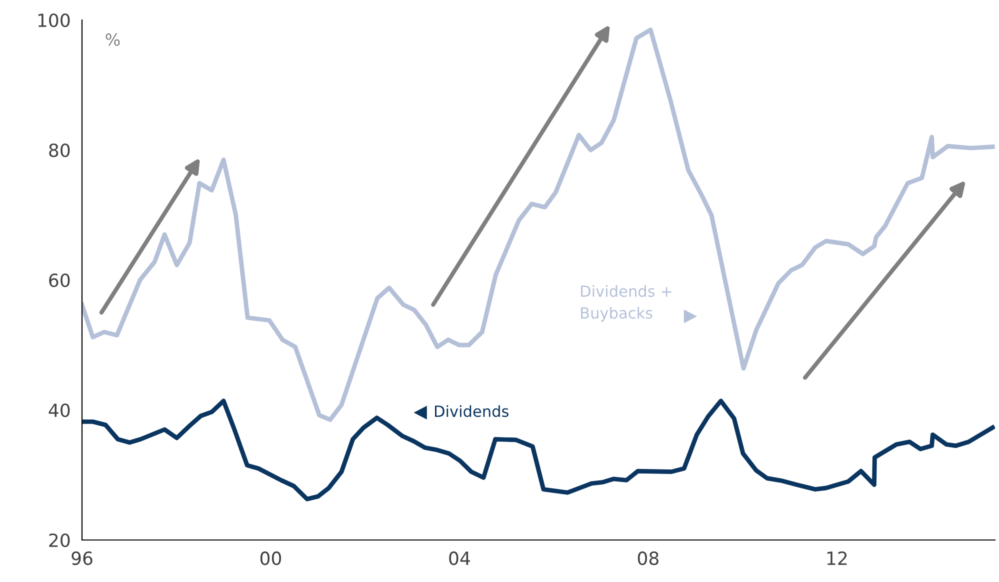  I want to click on x-tick-label: 00, so click(271, 558).